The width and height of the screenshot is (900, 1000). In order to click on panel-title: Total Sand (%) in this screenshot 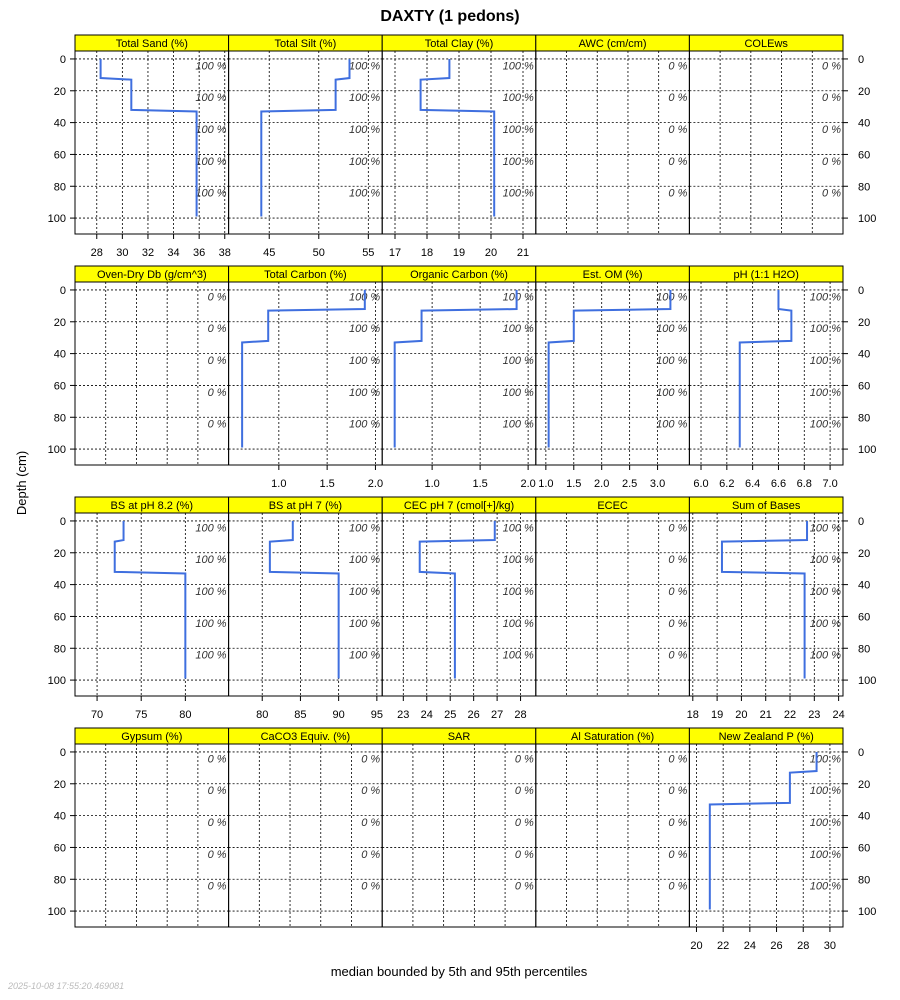, I will do `click(152, 44)`.